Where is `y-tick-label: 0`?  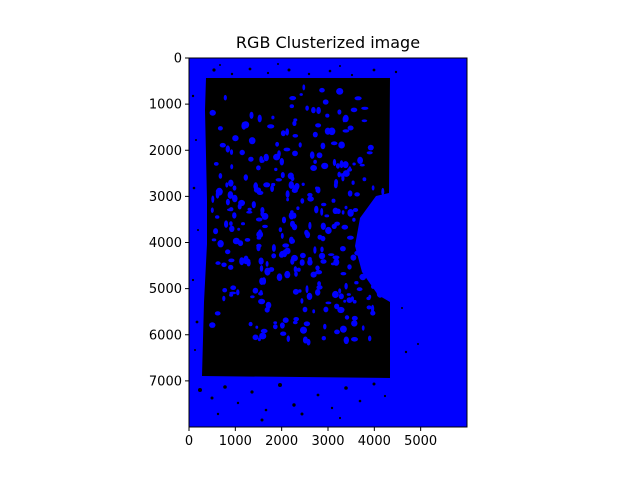 y-tick-label: 0 is located at coordinates (178, 59).